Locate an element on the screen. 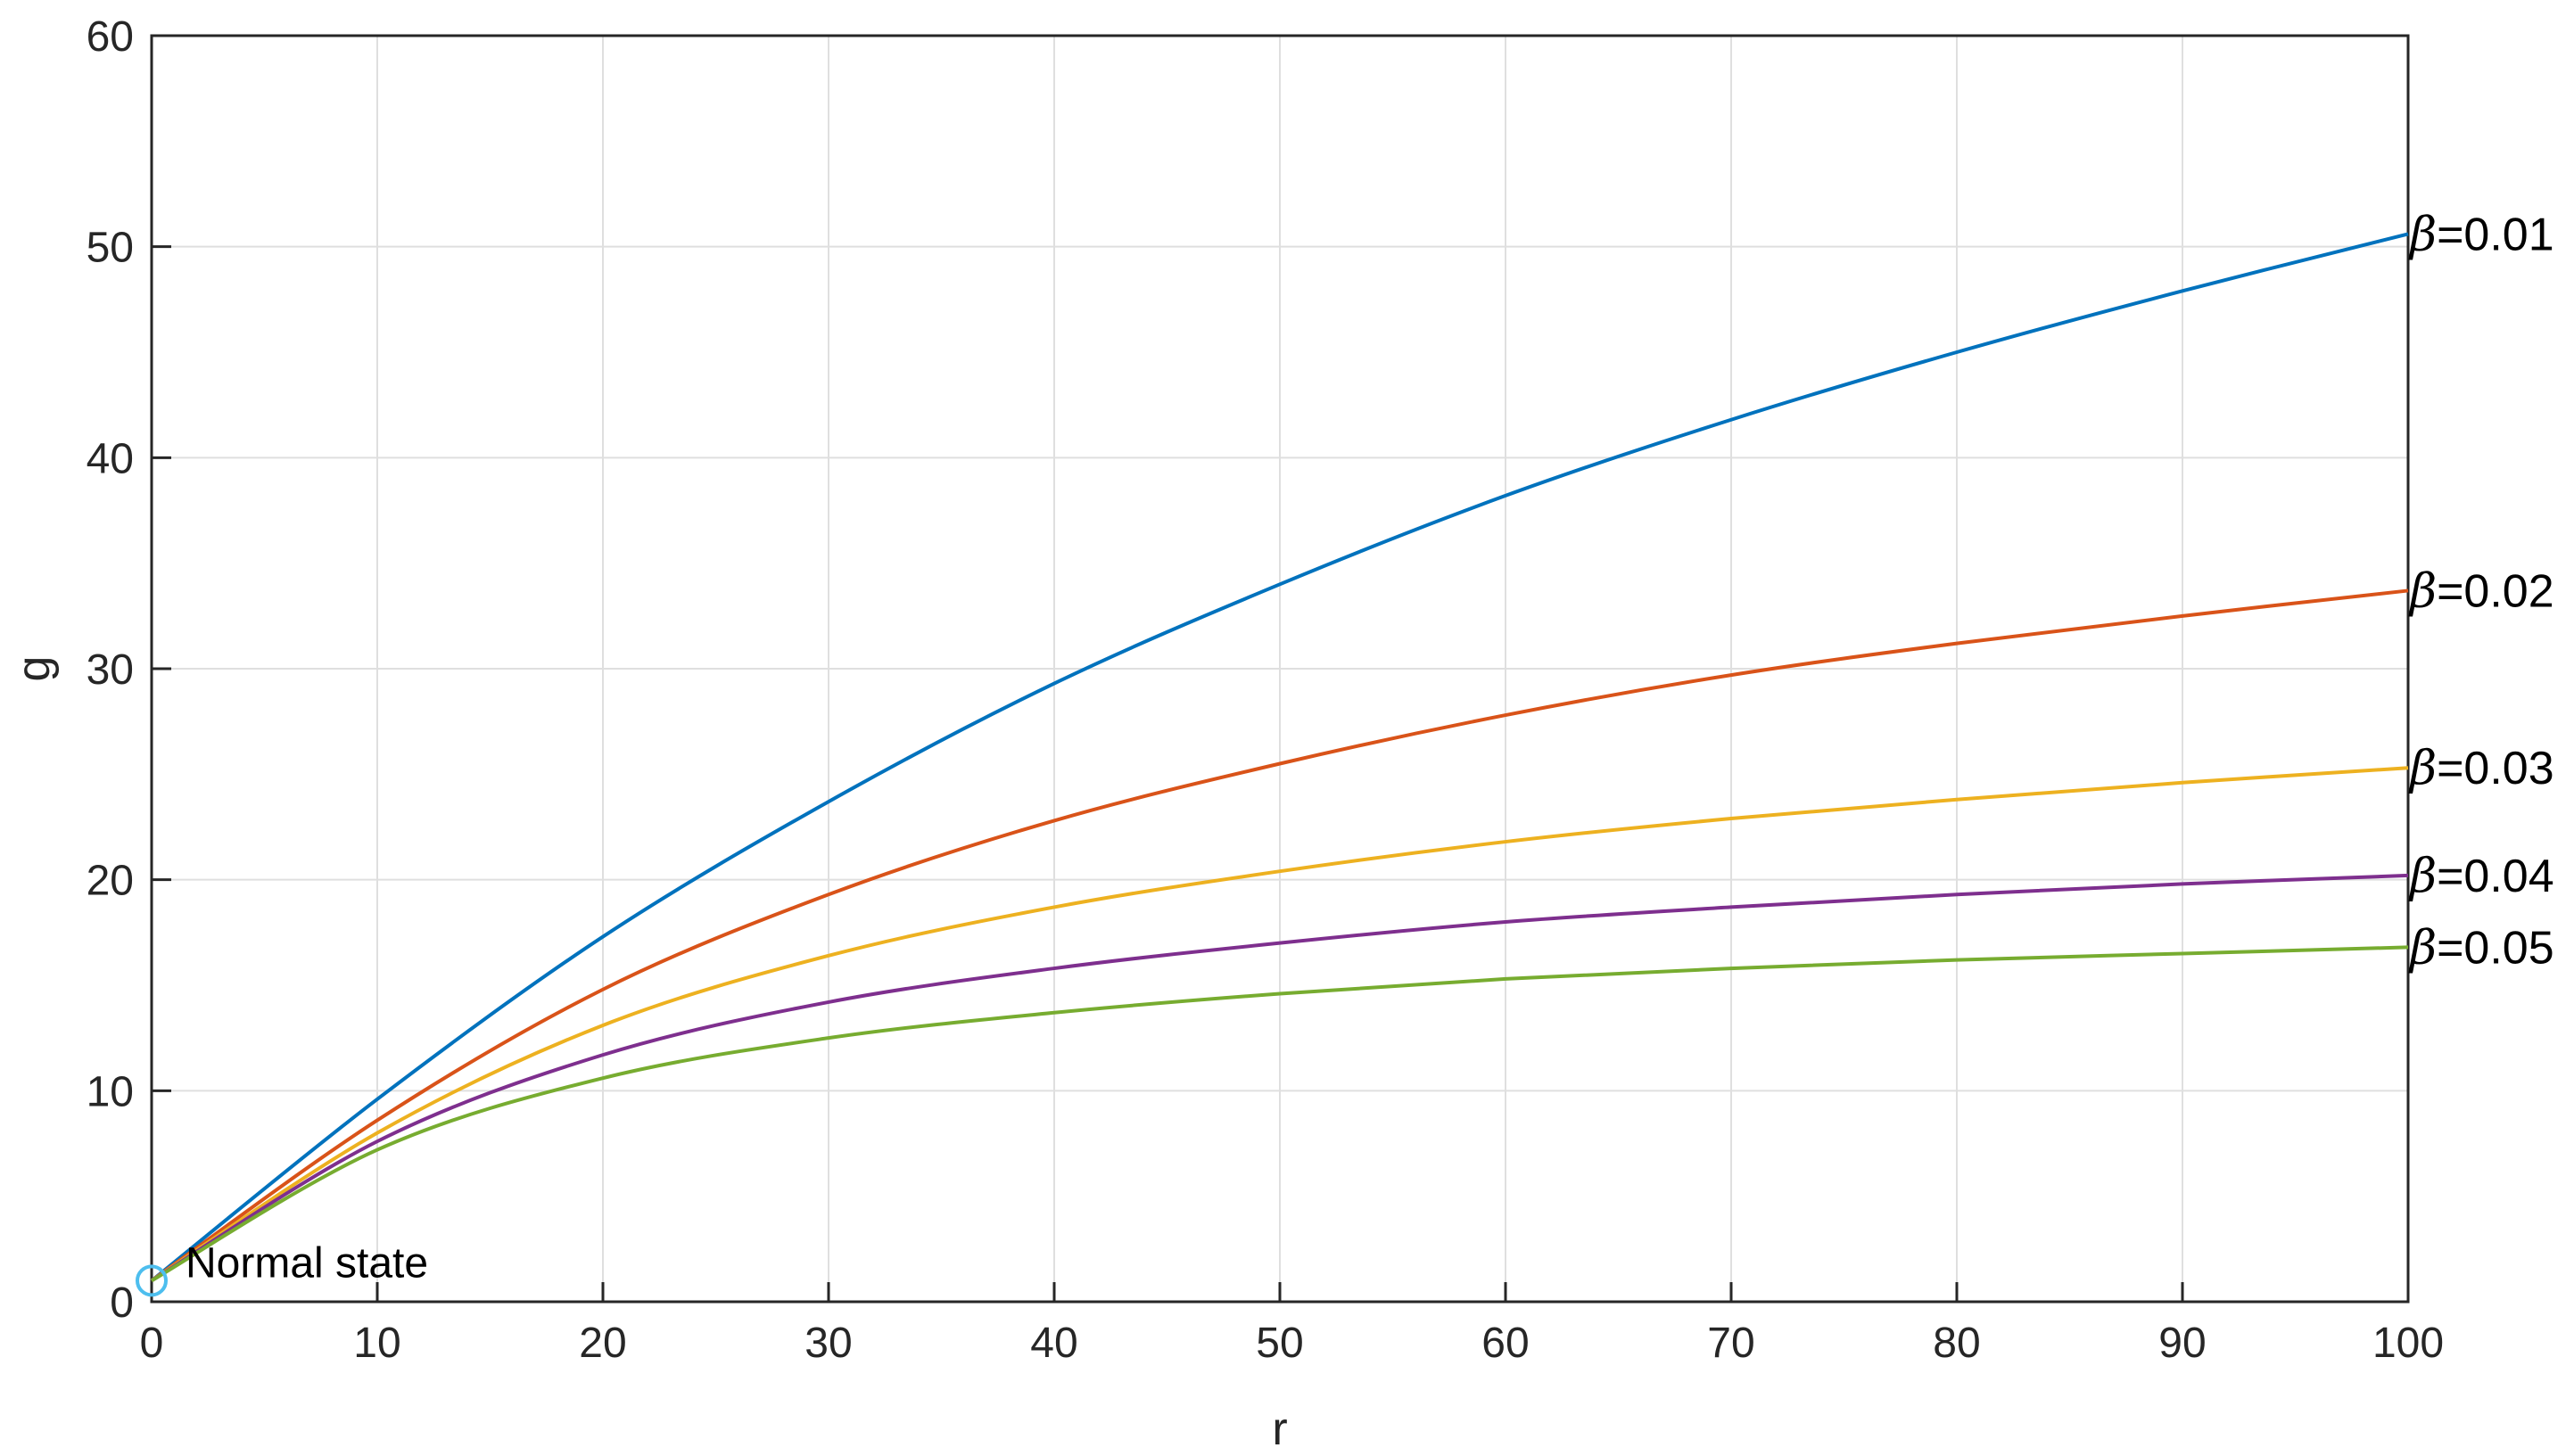 This screenshot has height=1456, width=2574. series-label-1: β=0.01 is located at coordinates (2481, 234).